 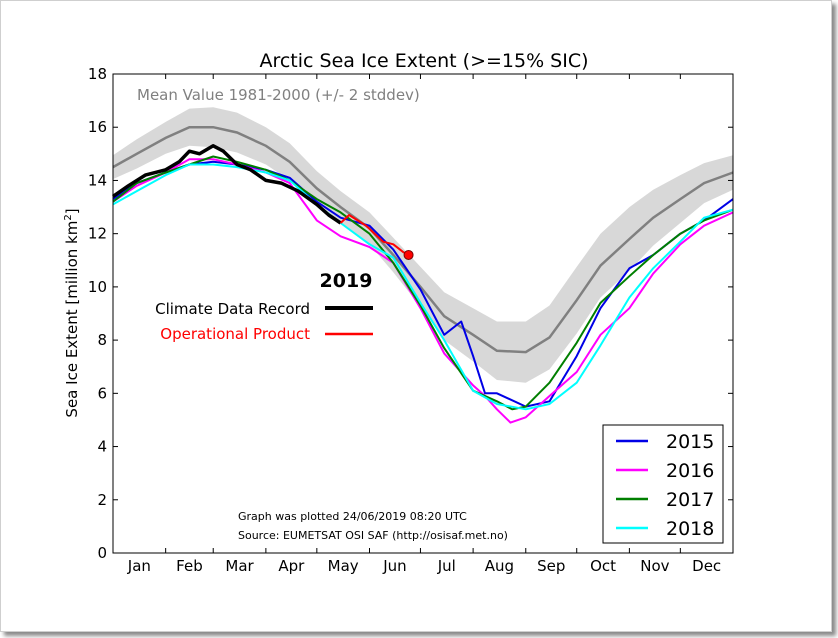 I want to click on plotted-date-note: Graph was plotted 24/06/2019 08:20 UTC, so click(x=352, y=516).